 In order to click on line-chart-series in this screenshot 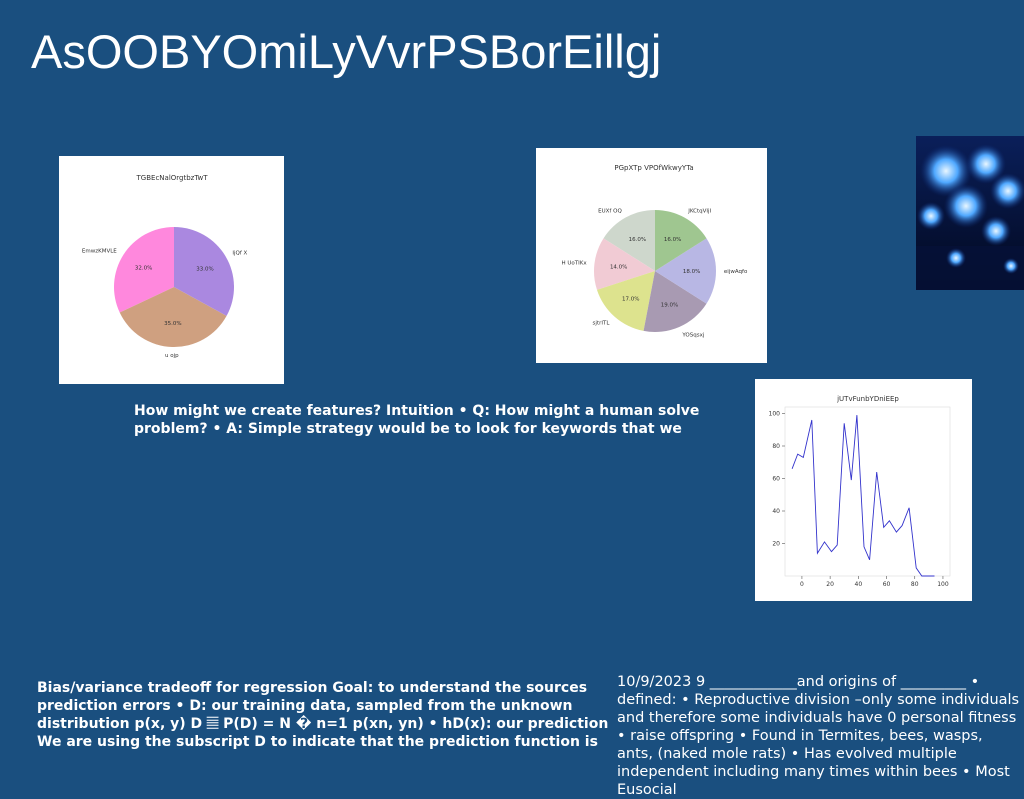, I will do `click(863, 496)`.